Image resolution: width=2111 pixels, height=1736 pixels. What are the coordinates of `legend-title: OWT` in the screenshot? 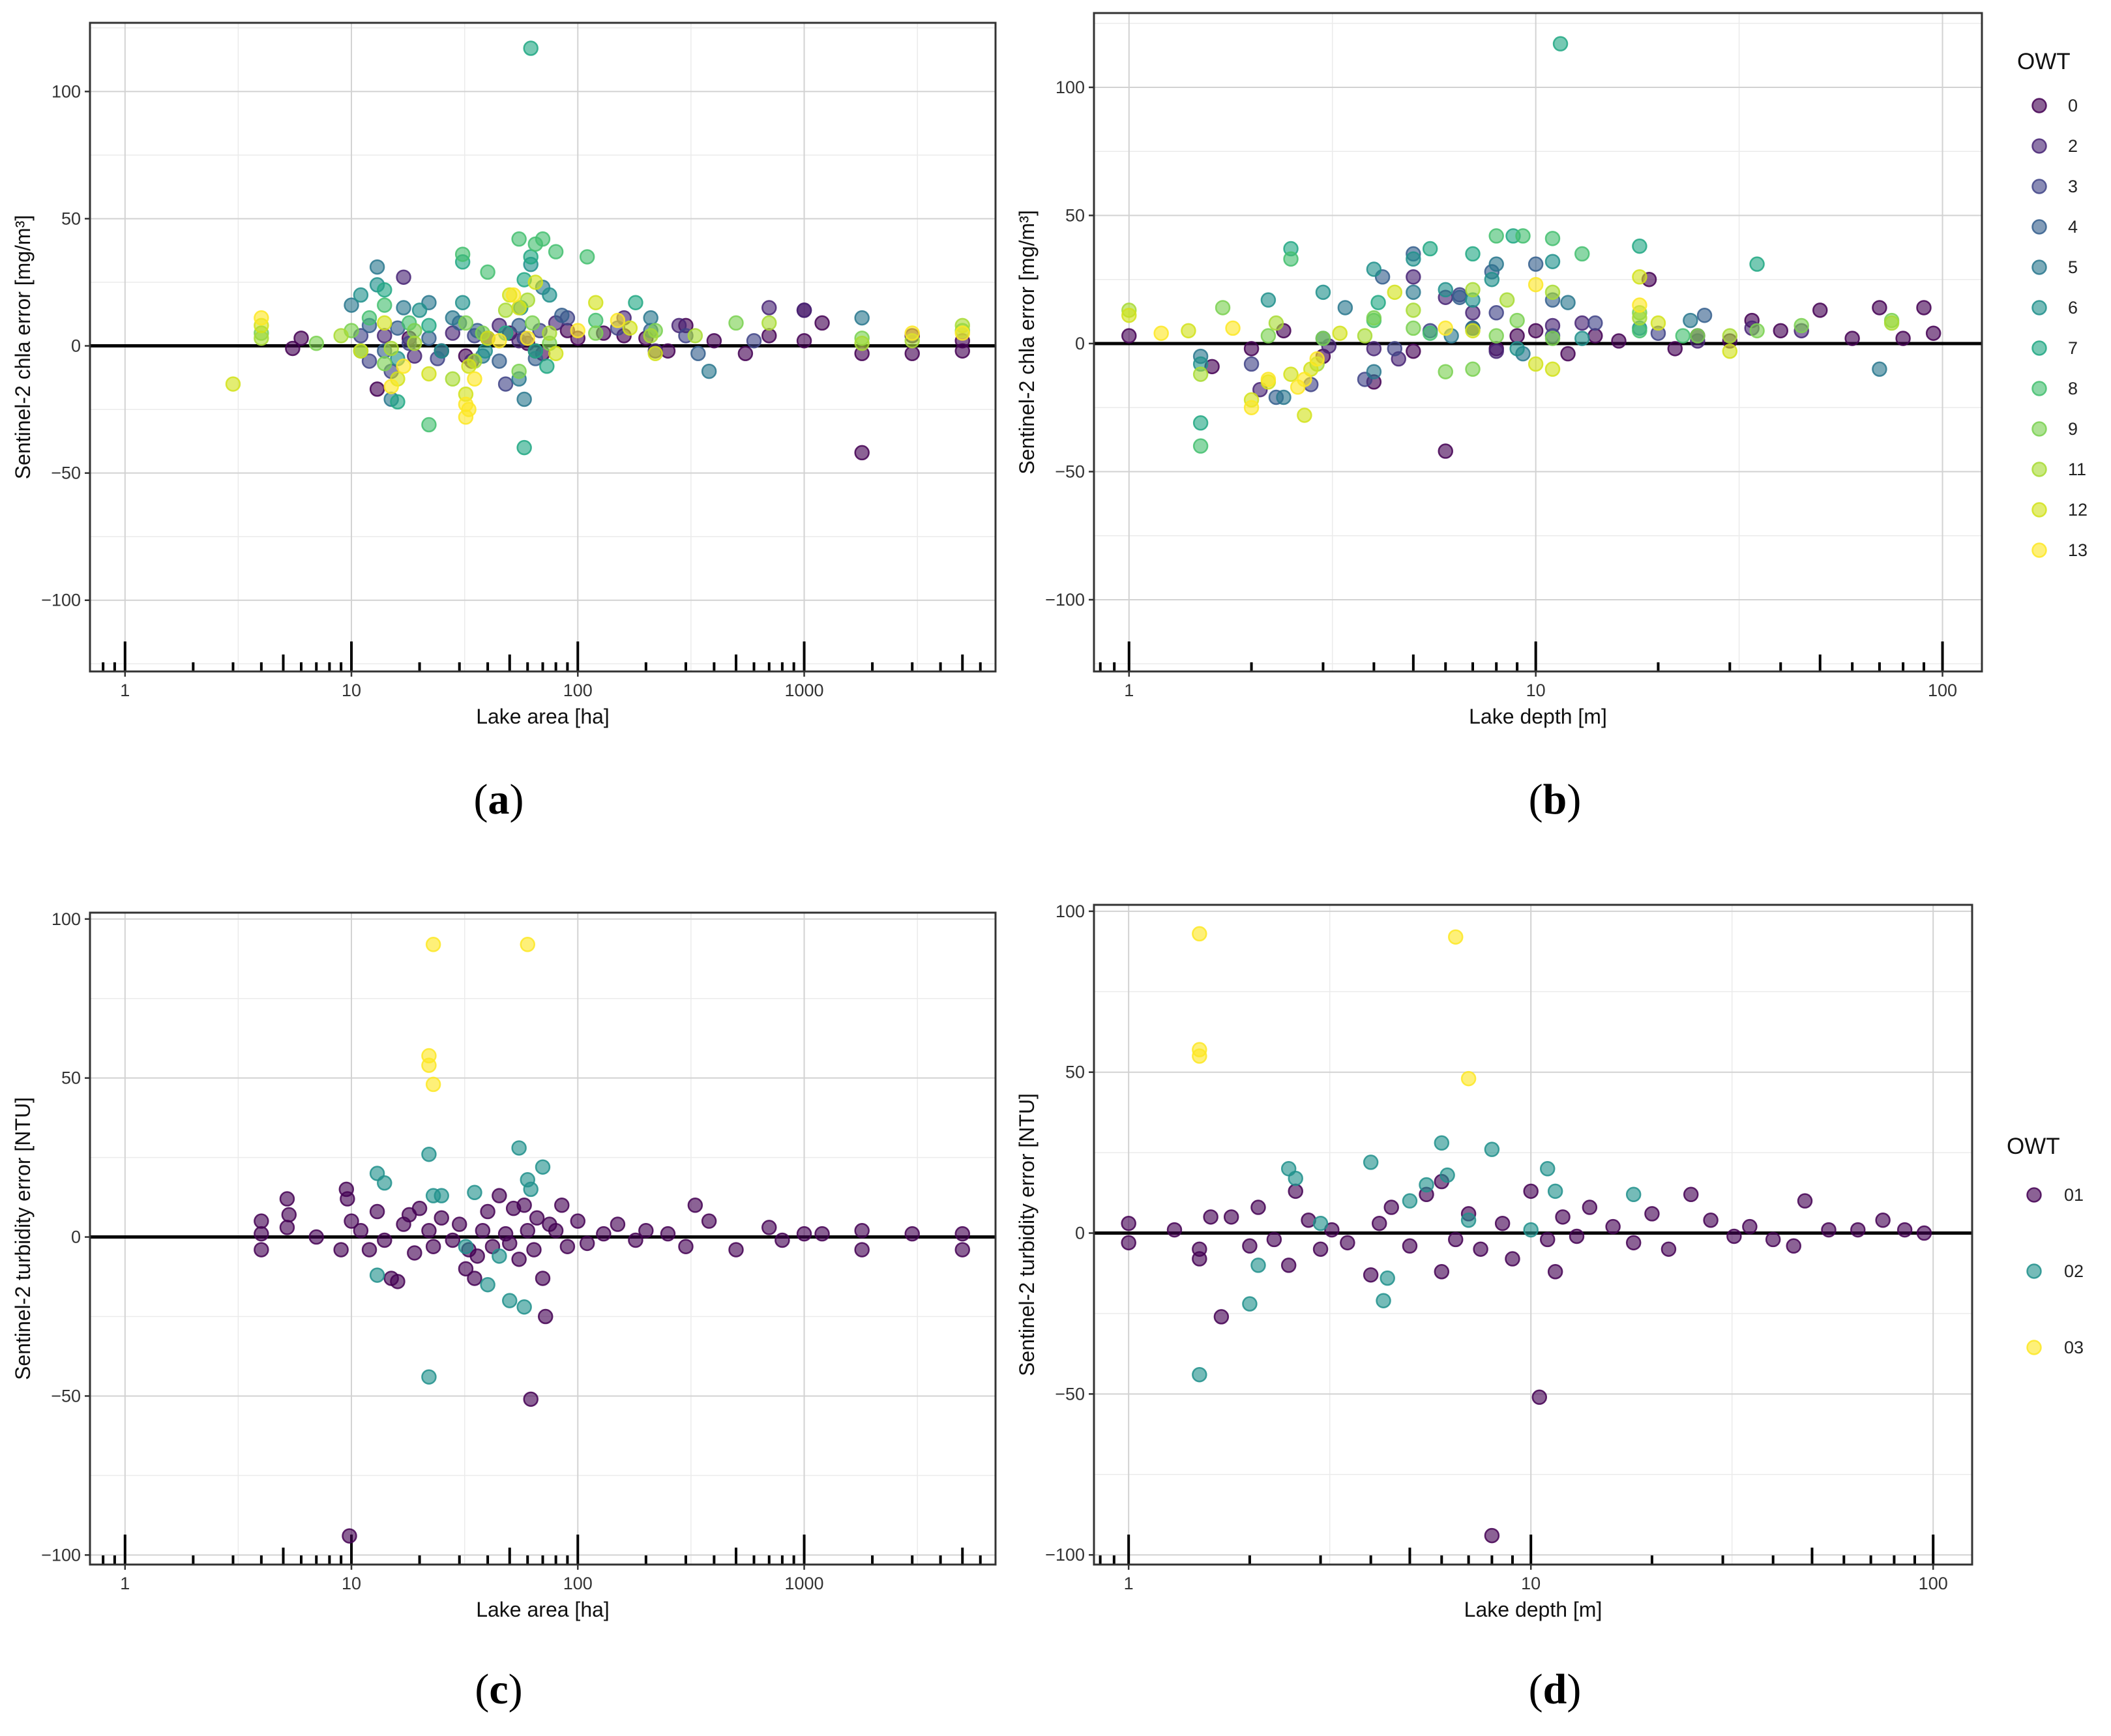 It's located at (2044, 61).